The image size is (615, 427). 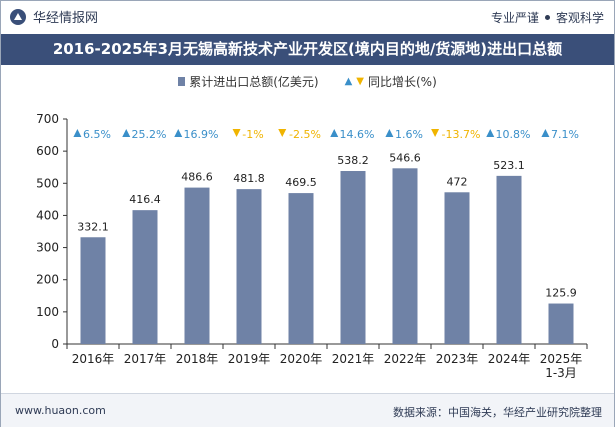 I want to click on x-tick-label: 2023年, so click(x=457, y=359).